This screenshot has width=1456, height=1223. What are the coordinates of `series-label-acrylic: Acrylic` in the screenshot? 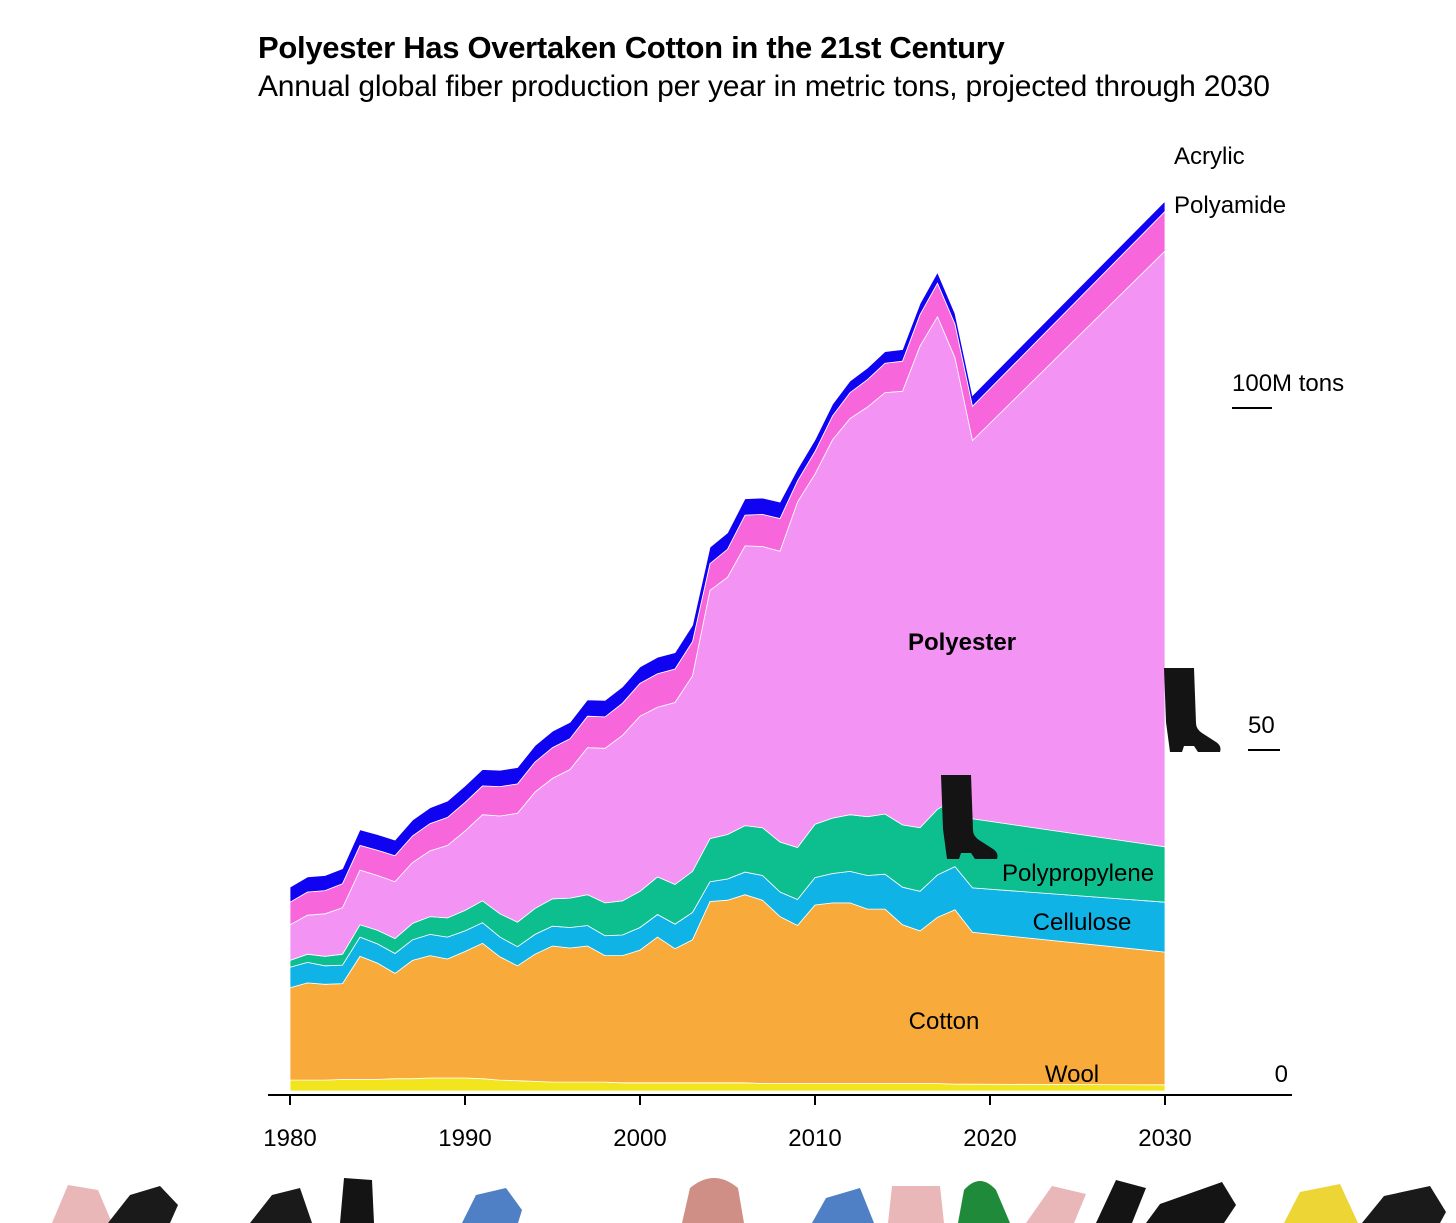 It's located at (1209, 156).